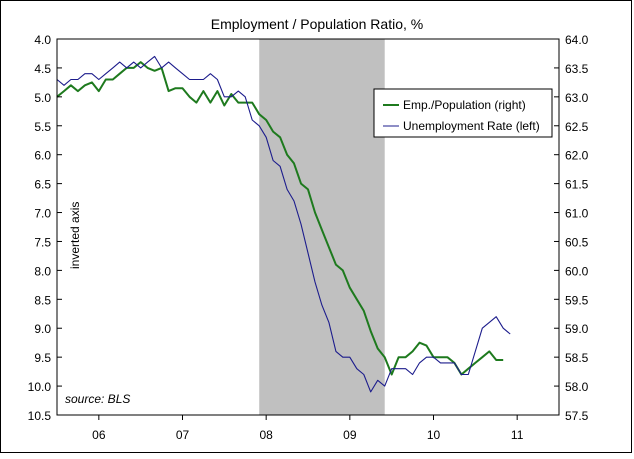 The image size is (634, 459). What do you see at coordinates (577, 185) in the screenshot?
I see `right-tick-label: 61.5` at bounding box center [577, 185].